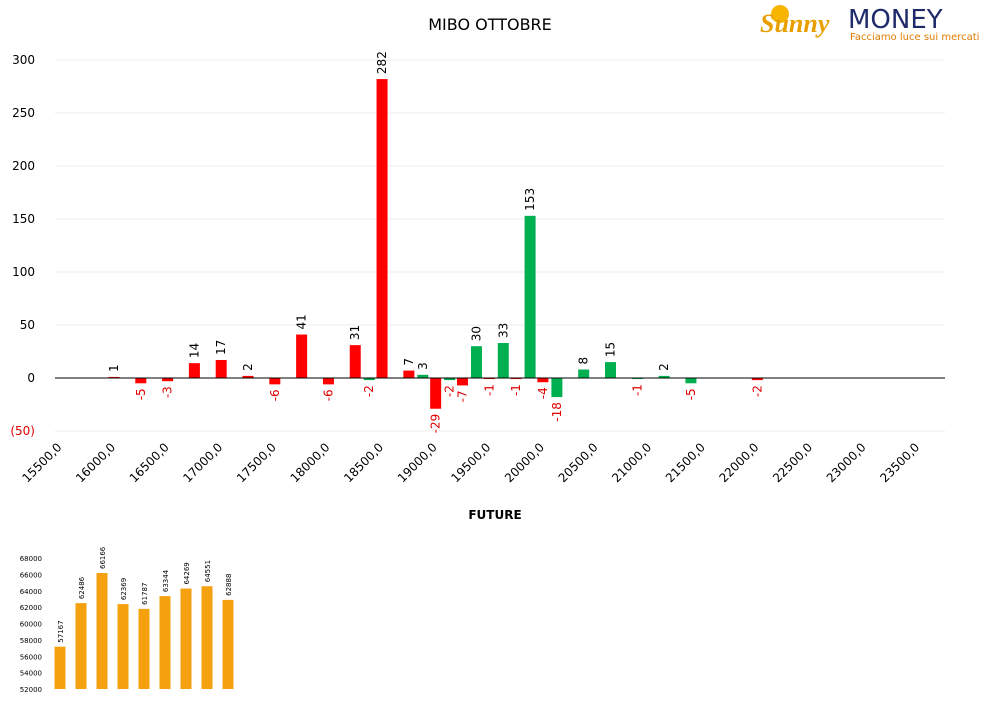  Describe the element at coordinates (363, 462) in the screenshot. I see `x-tick-label: 18500,0` at that location.